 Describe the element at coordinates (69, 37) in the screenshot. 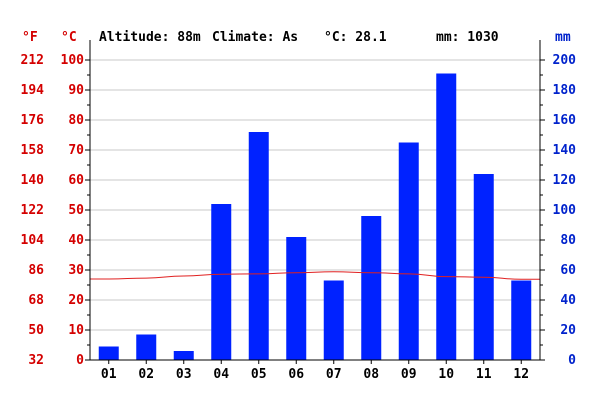

I see `celsius-axis-title: °C` at that location.